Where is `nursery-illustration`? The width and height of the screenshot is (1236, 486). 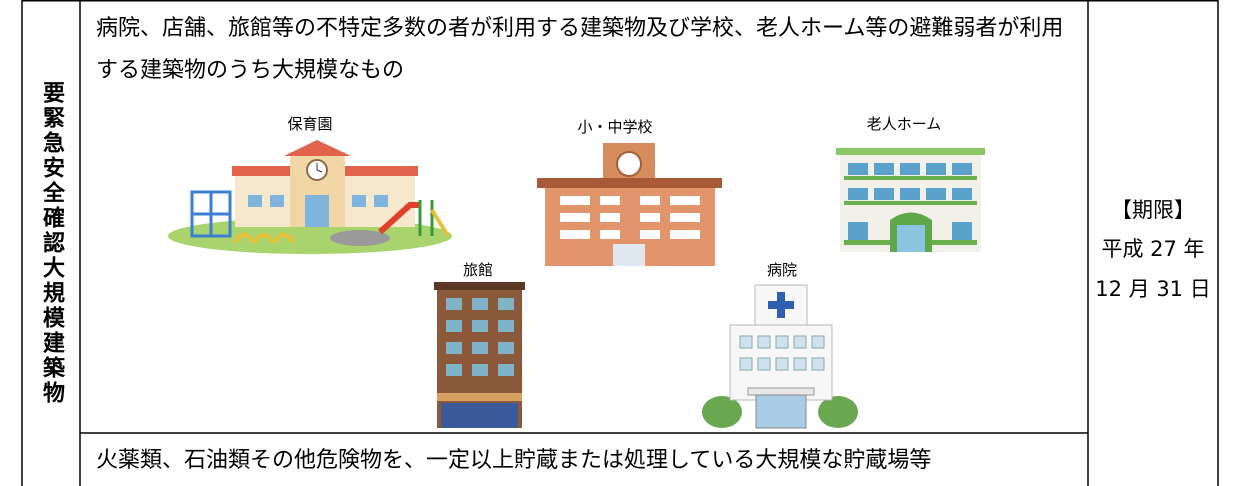 nursery-illustration is located at coordinates (310, 197).